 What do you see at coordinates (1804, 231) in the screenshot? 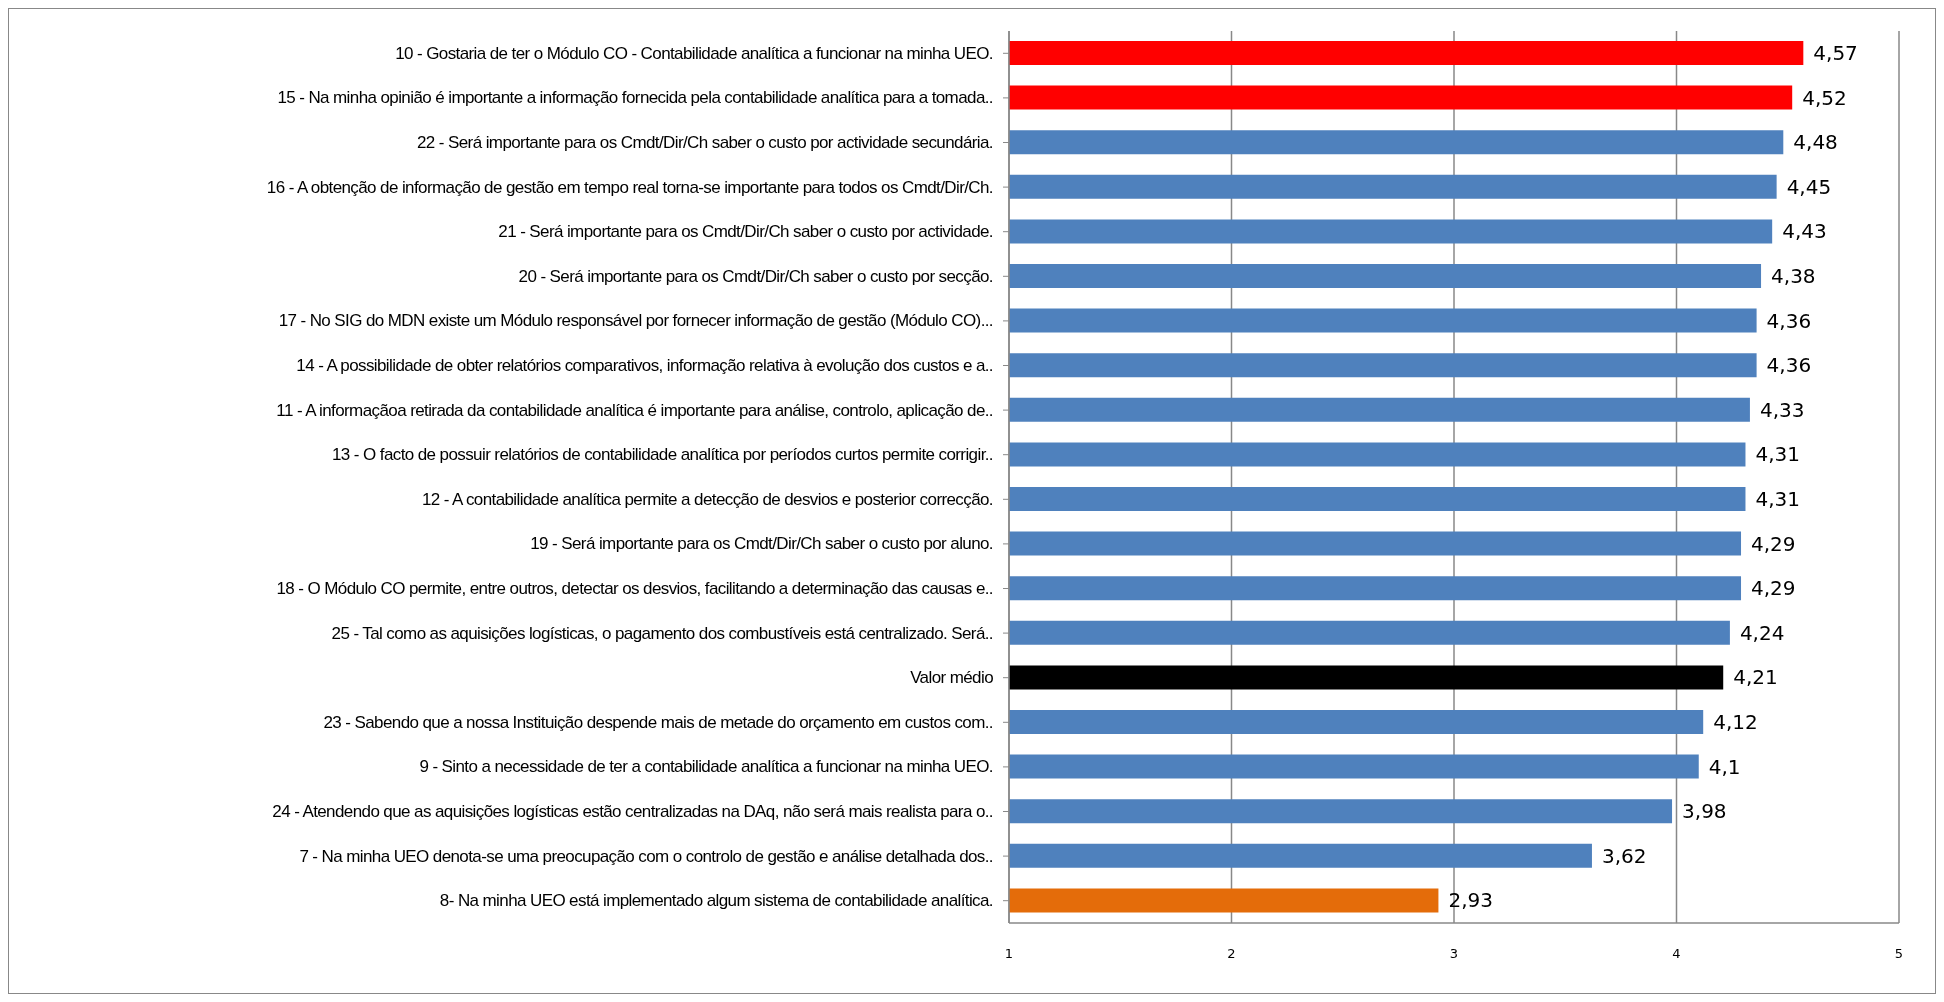
I see `data-label: 4,43` at bounding box center [1804, 231].